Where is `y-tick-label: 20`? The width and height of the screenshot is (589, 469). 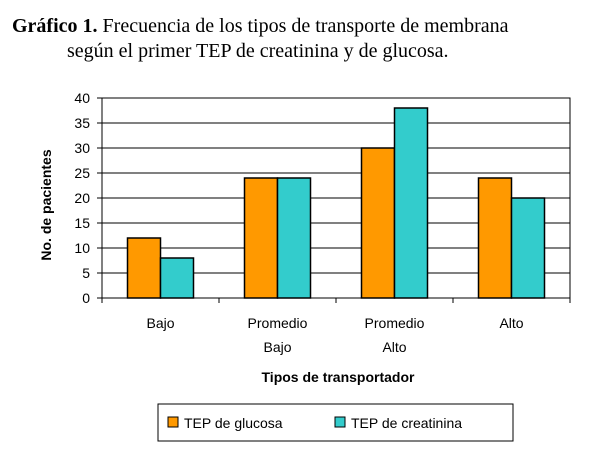
y-tick-label: 20 is located at coordinates (82, 198).